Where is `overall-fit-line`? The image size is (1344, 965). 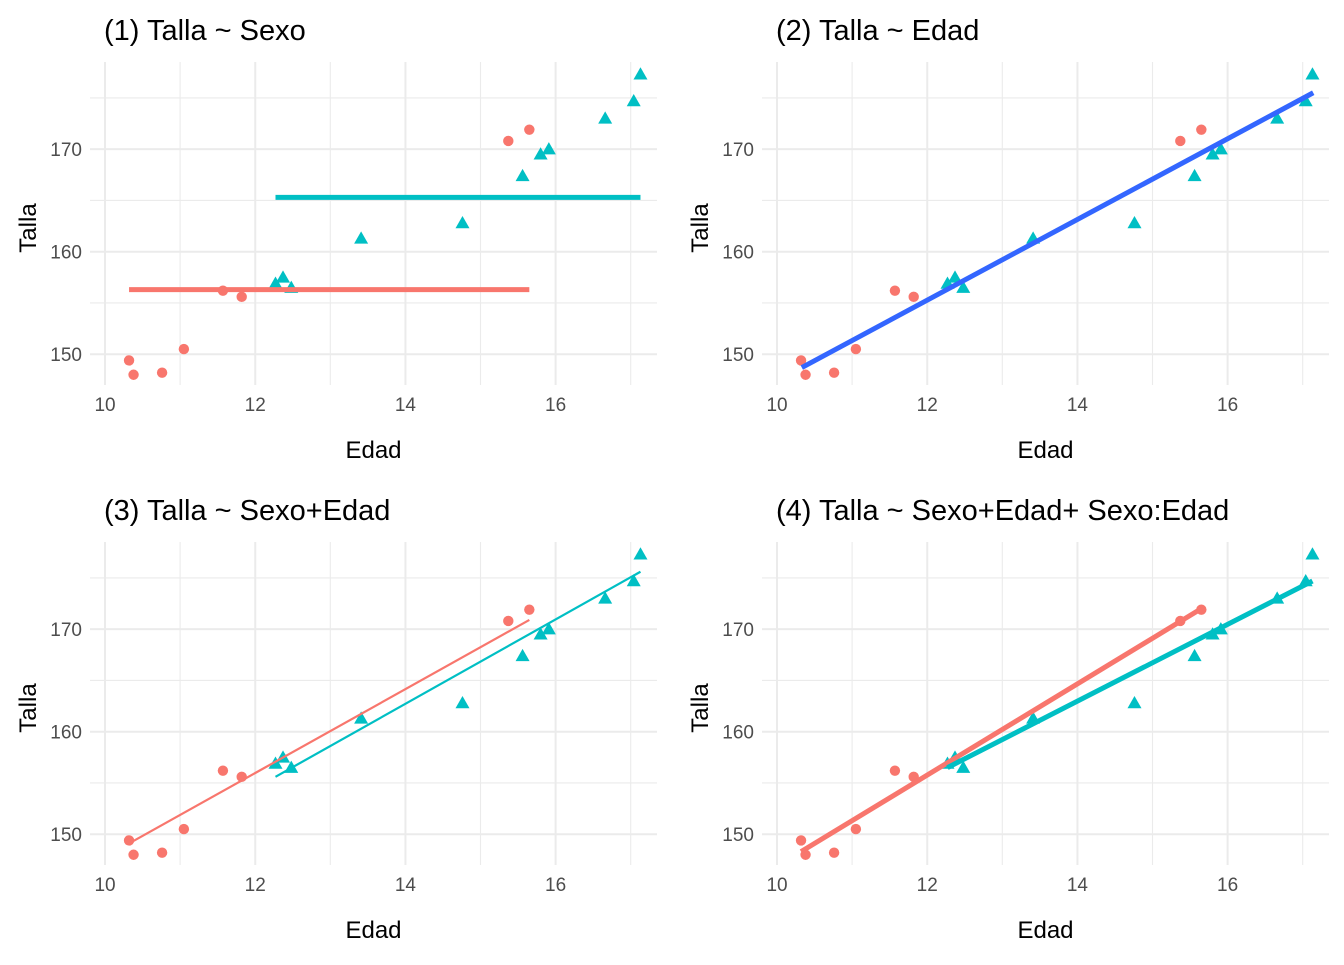
overall-fit-line is located at coordinates (1057, 230).